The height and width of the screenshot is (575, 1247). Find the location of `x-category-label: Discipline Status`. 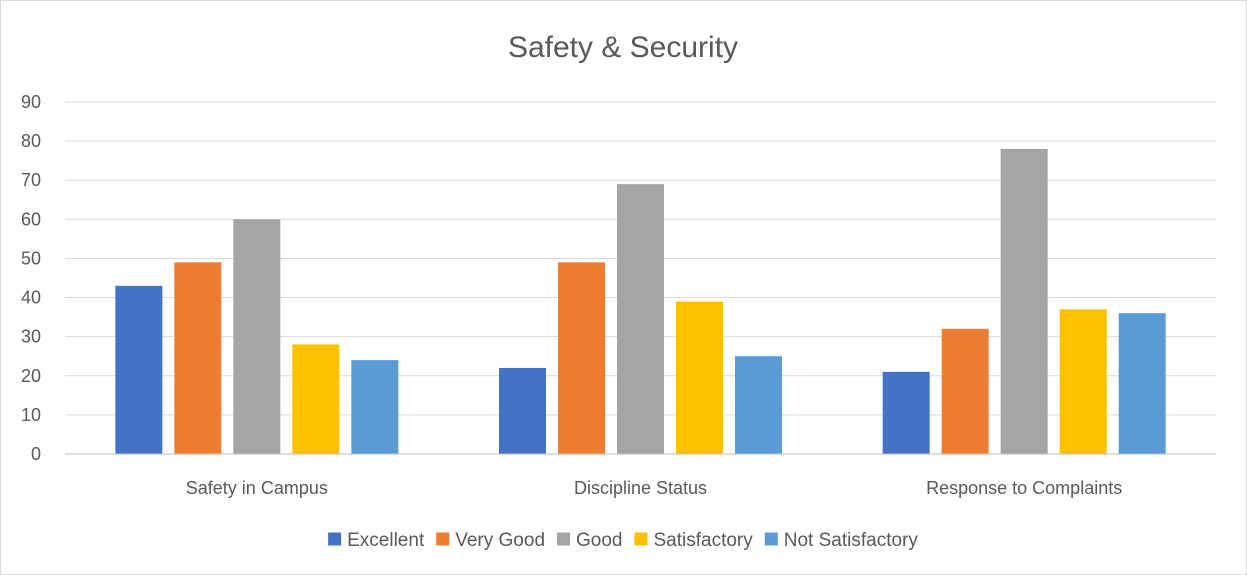

x-category-label: Discipline Status is located at coordinates (640, 488).